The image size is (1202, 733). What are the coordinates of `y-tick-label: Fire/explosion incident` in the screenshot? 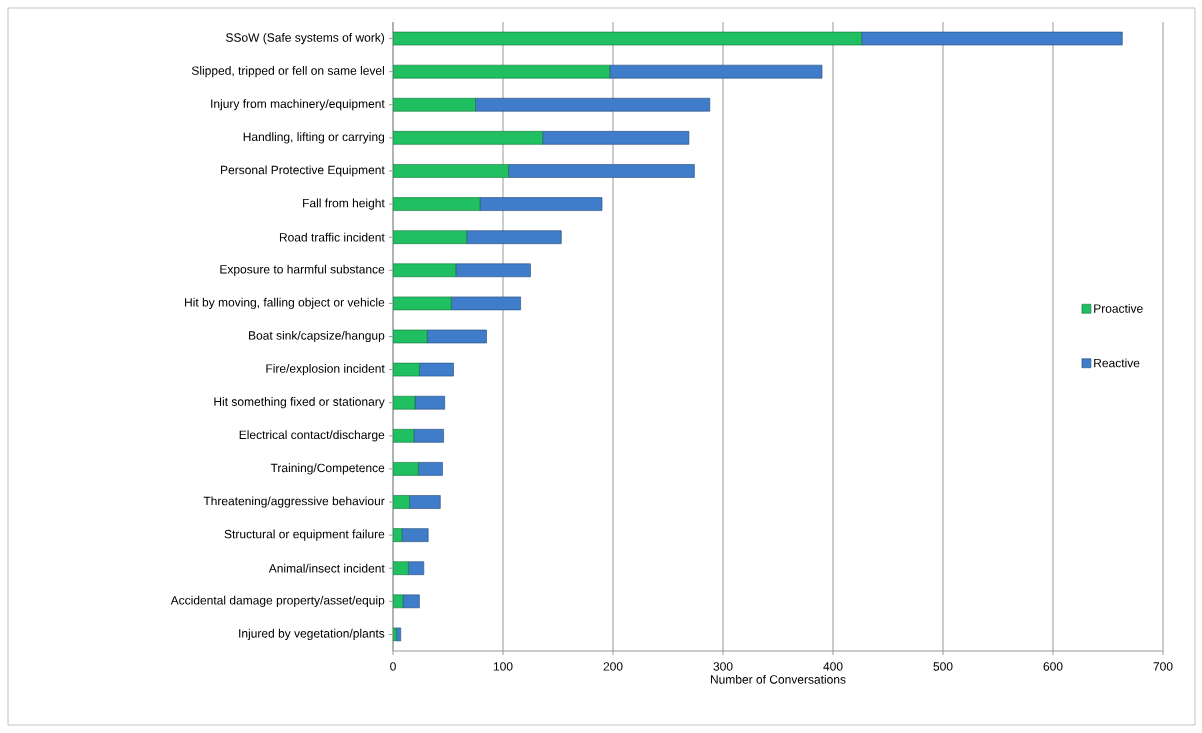 It's located at (325, 370).